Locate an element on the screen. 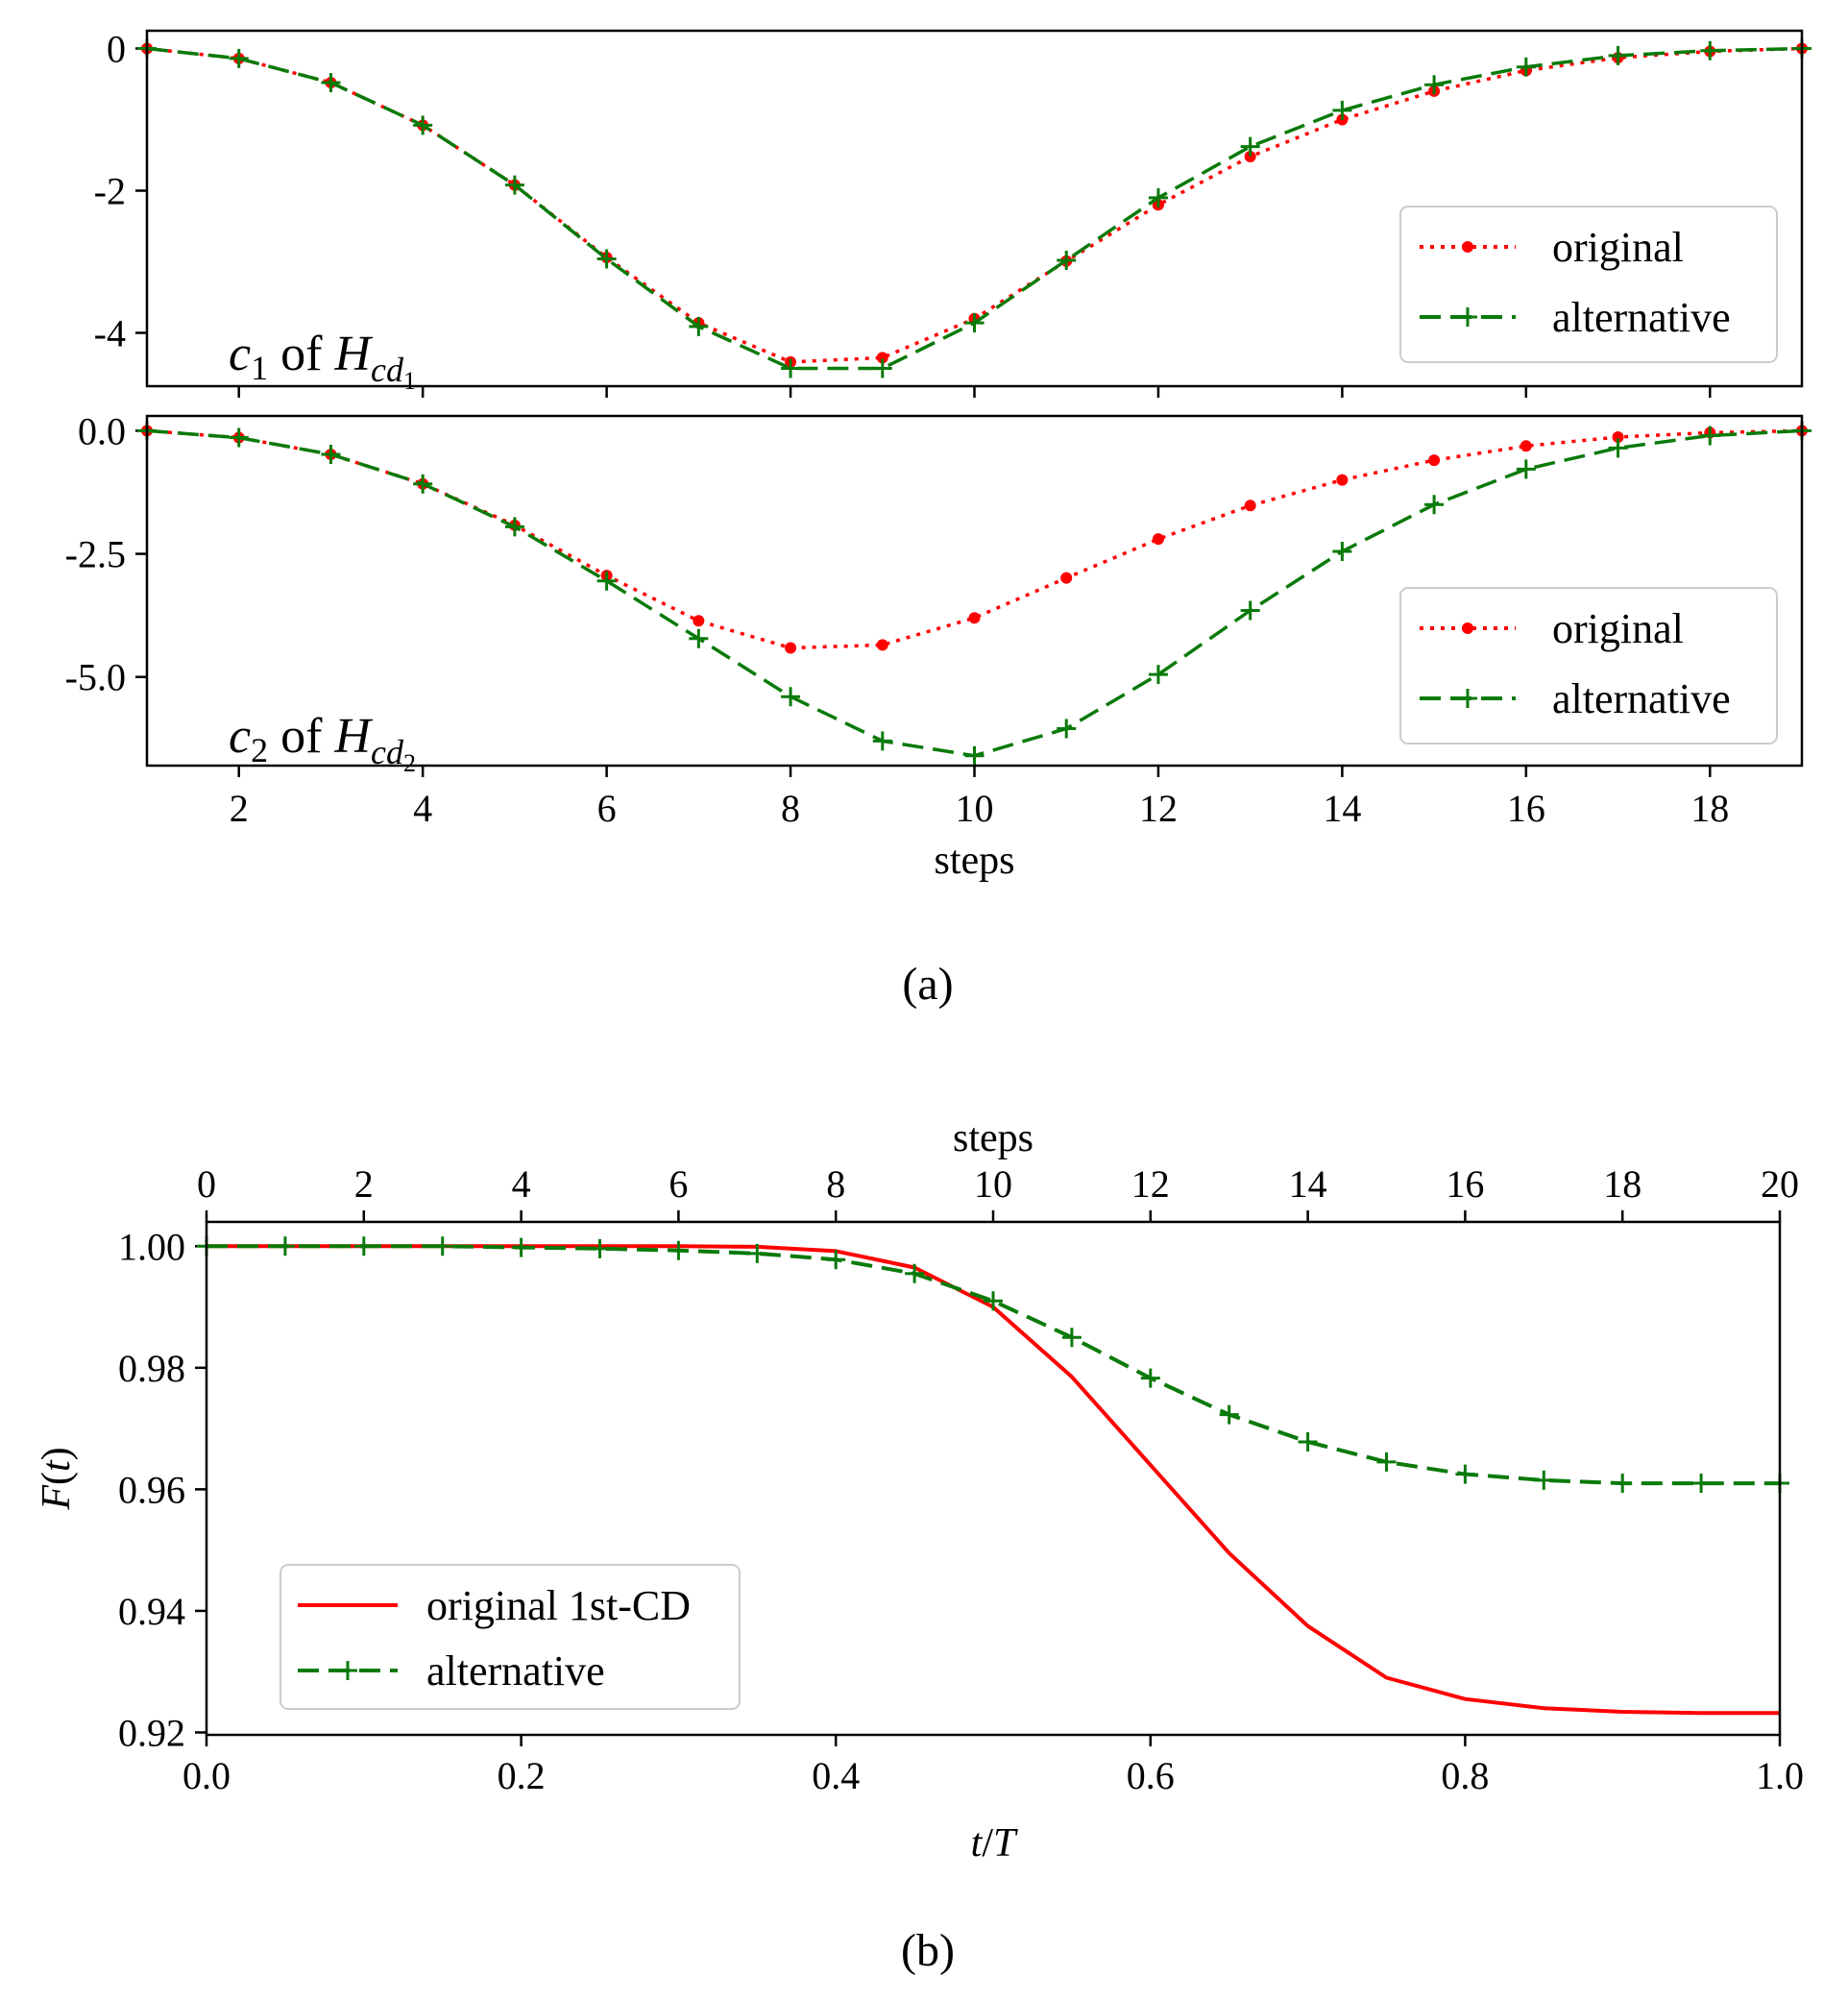  x-tick-label: 0.2 is located at coordinates (522, 1775).